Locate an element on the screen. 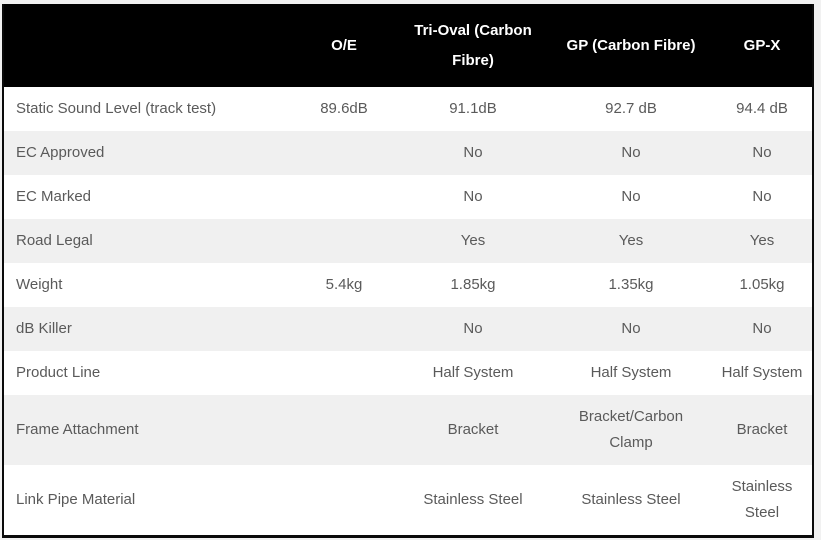 This screenshot has width=821, height=540. table-row: EC Approved No No No is located at coordinates (408, 153).